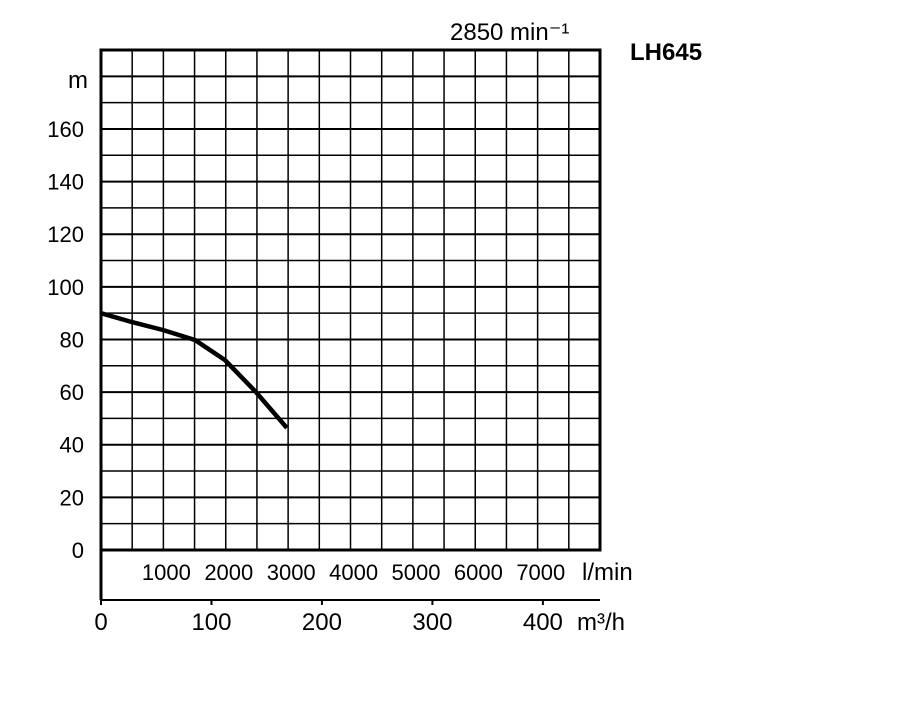 This screenshot has width=900, height=705. Describe the element at coordinates (416, 572) in the screenshot. I see `x2-tick-label: 5000` at that location.